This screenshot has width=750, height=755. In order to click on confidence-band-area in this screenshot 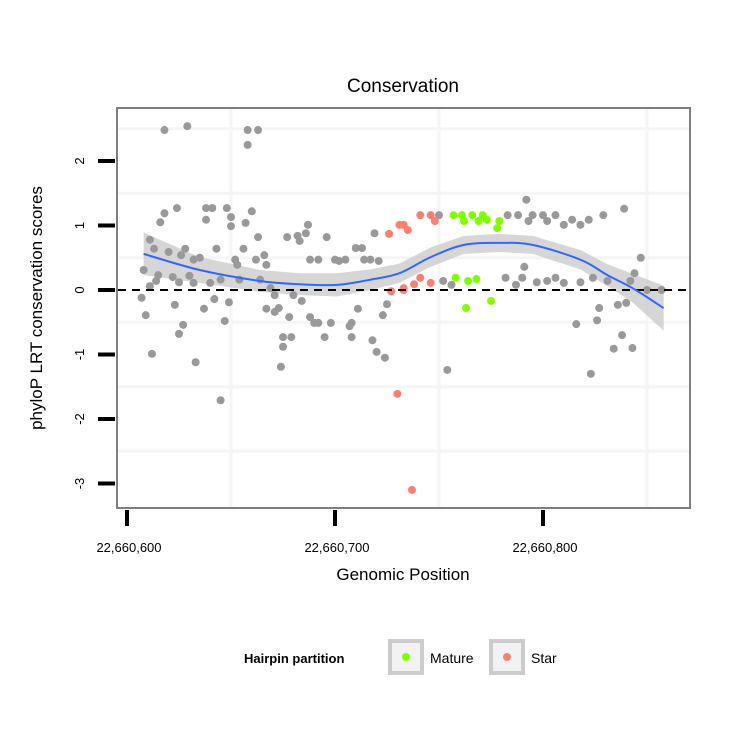, I will do `click(403, 281)`.